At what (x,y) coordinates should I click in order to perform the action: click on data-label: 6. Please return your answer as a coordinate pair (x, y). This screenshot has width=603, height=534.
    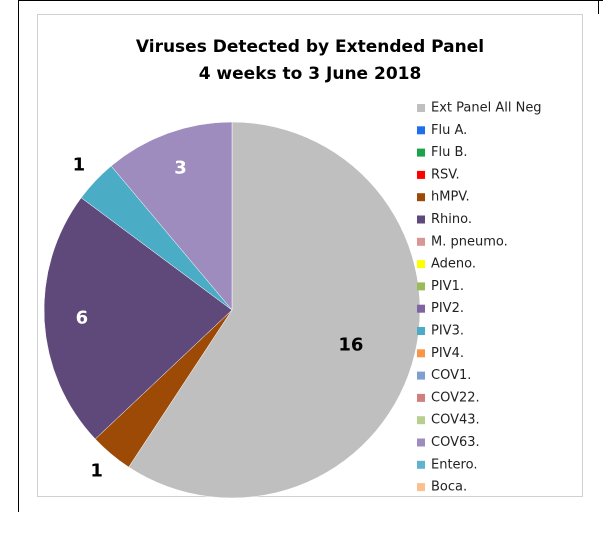
    Looking at the image, I should click on (82, 318).